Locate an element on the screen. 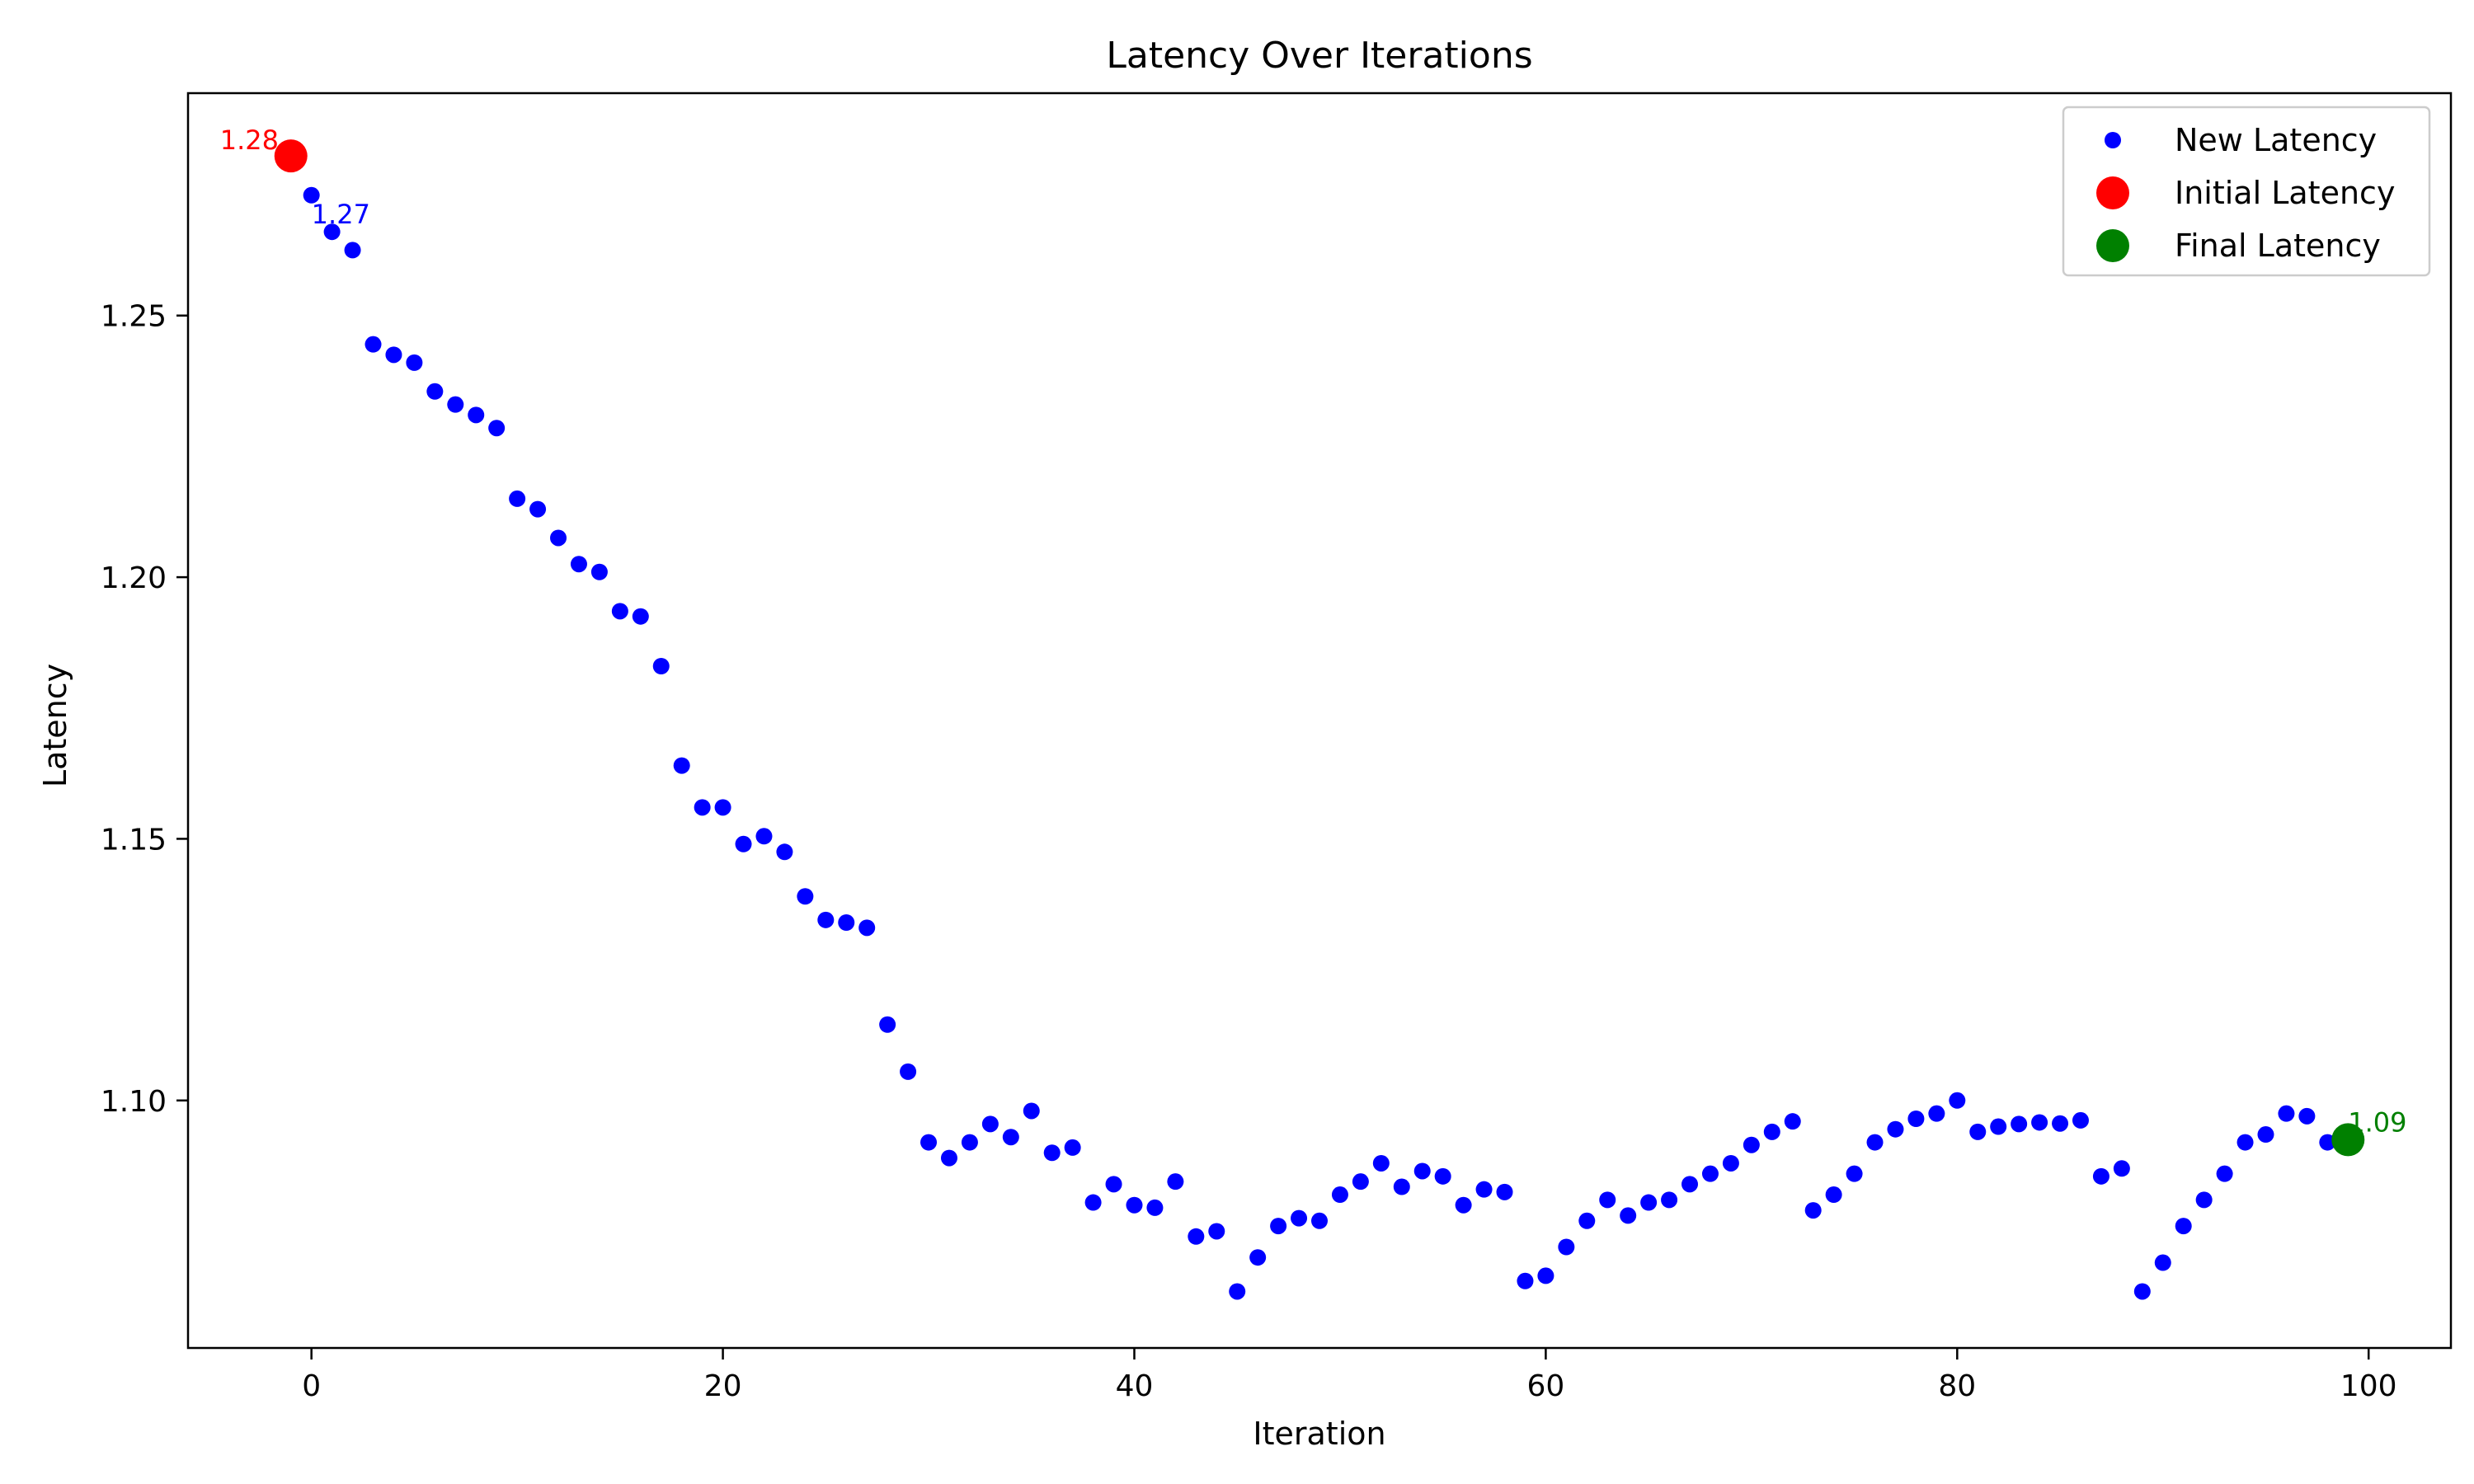 Image resolution: width=2474 pixels, height=1484 pixels. legend-label: New Latency is located at coordinates (2276, 140).